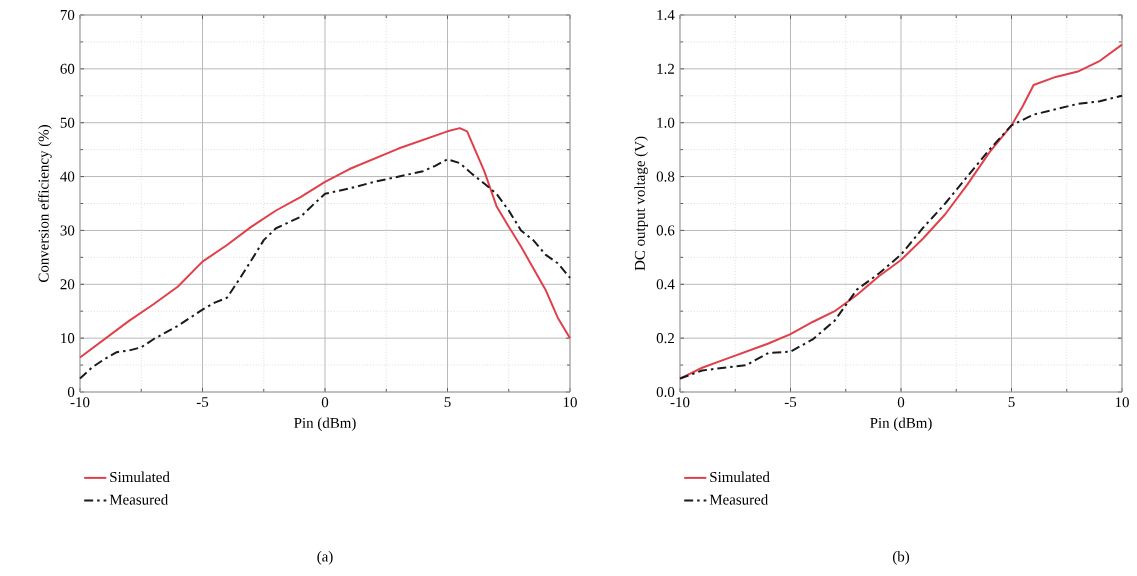 This screenshot has width=1137, height=576. I want to click on y-tick-label: 20, so click(67, 284).